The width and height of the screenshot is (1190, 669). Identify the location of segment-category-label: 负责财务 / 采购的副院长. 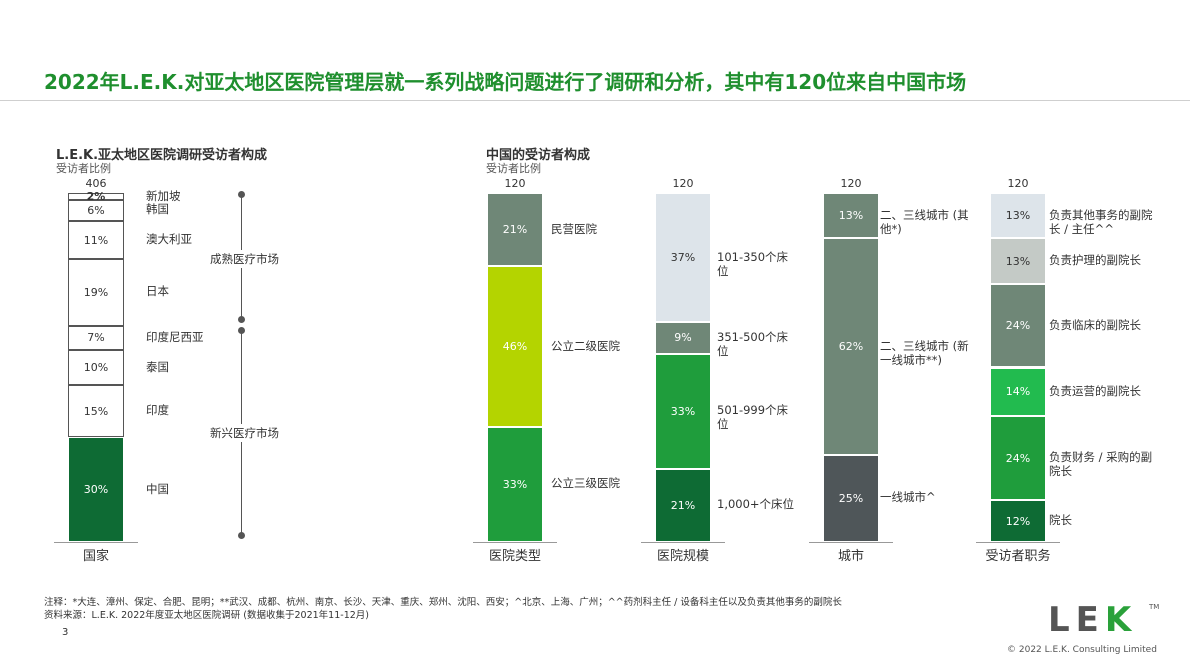
(1101, 464).